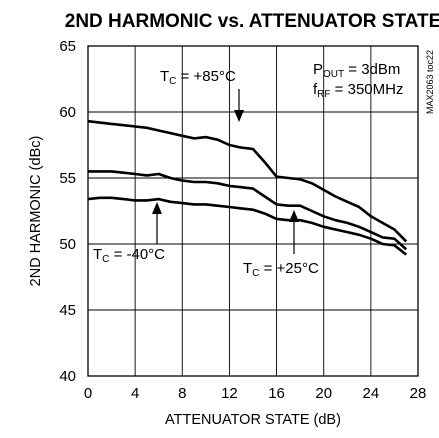 The height and width of the screenshot is (438, 439). What do you see at coordinates (281, 269) in the screenshot?
I see `svg-text: TC = +25°C` at bounding box center [281, 269].